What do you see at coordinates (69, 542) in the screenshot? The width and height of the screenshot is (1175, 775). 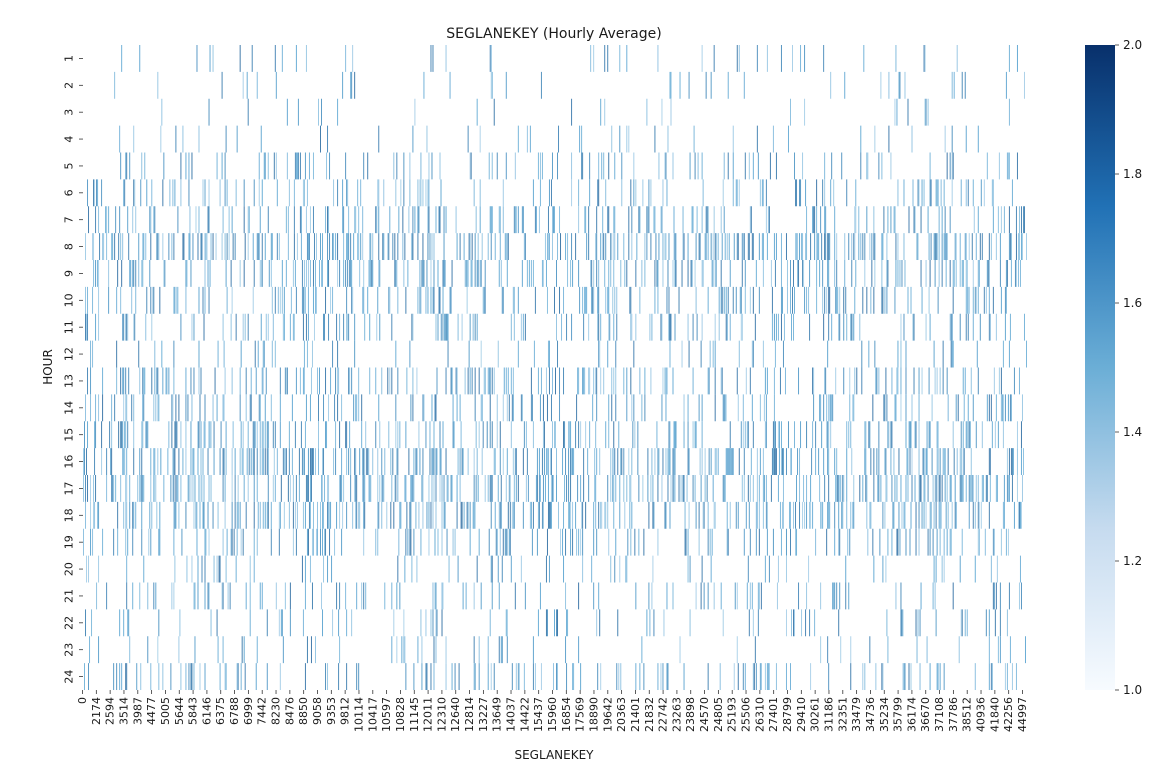 I see `y-tick-label: 19` at bounding box center [69, 542].